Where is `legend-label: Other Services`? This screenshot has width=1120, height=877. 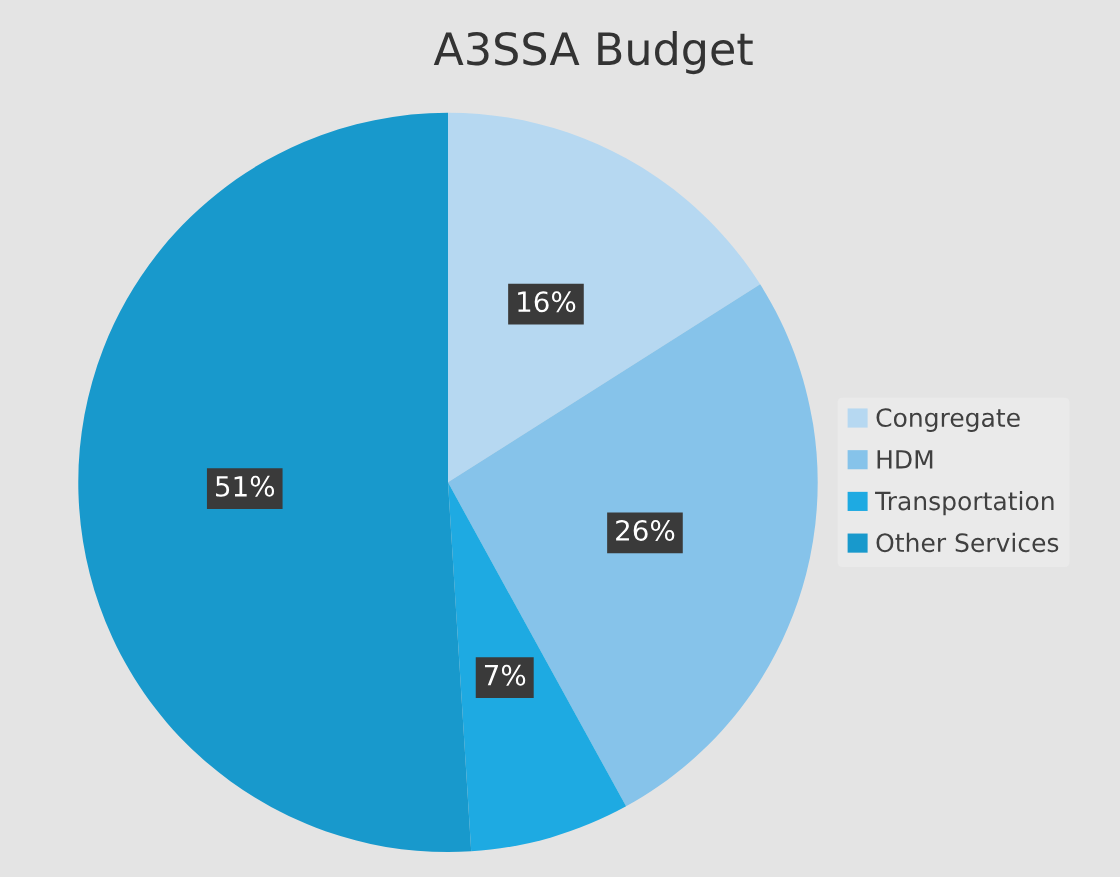
legend-label: Other Services is located at coordinates (967, 542).